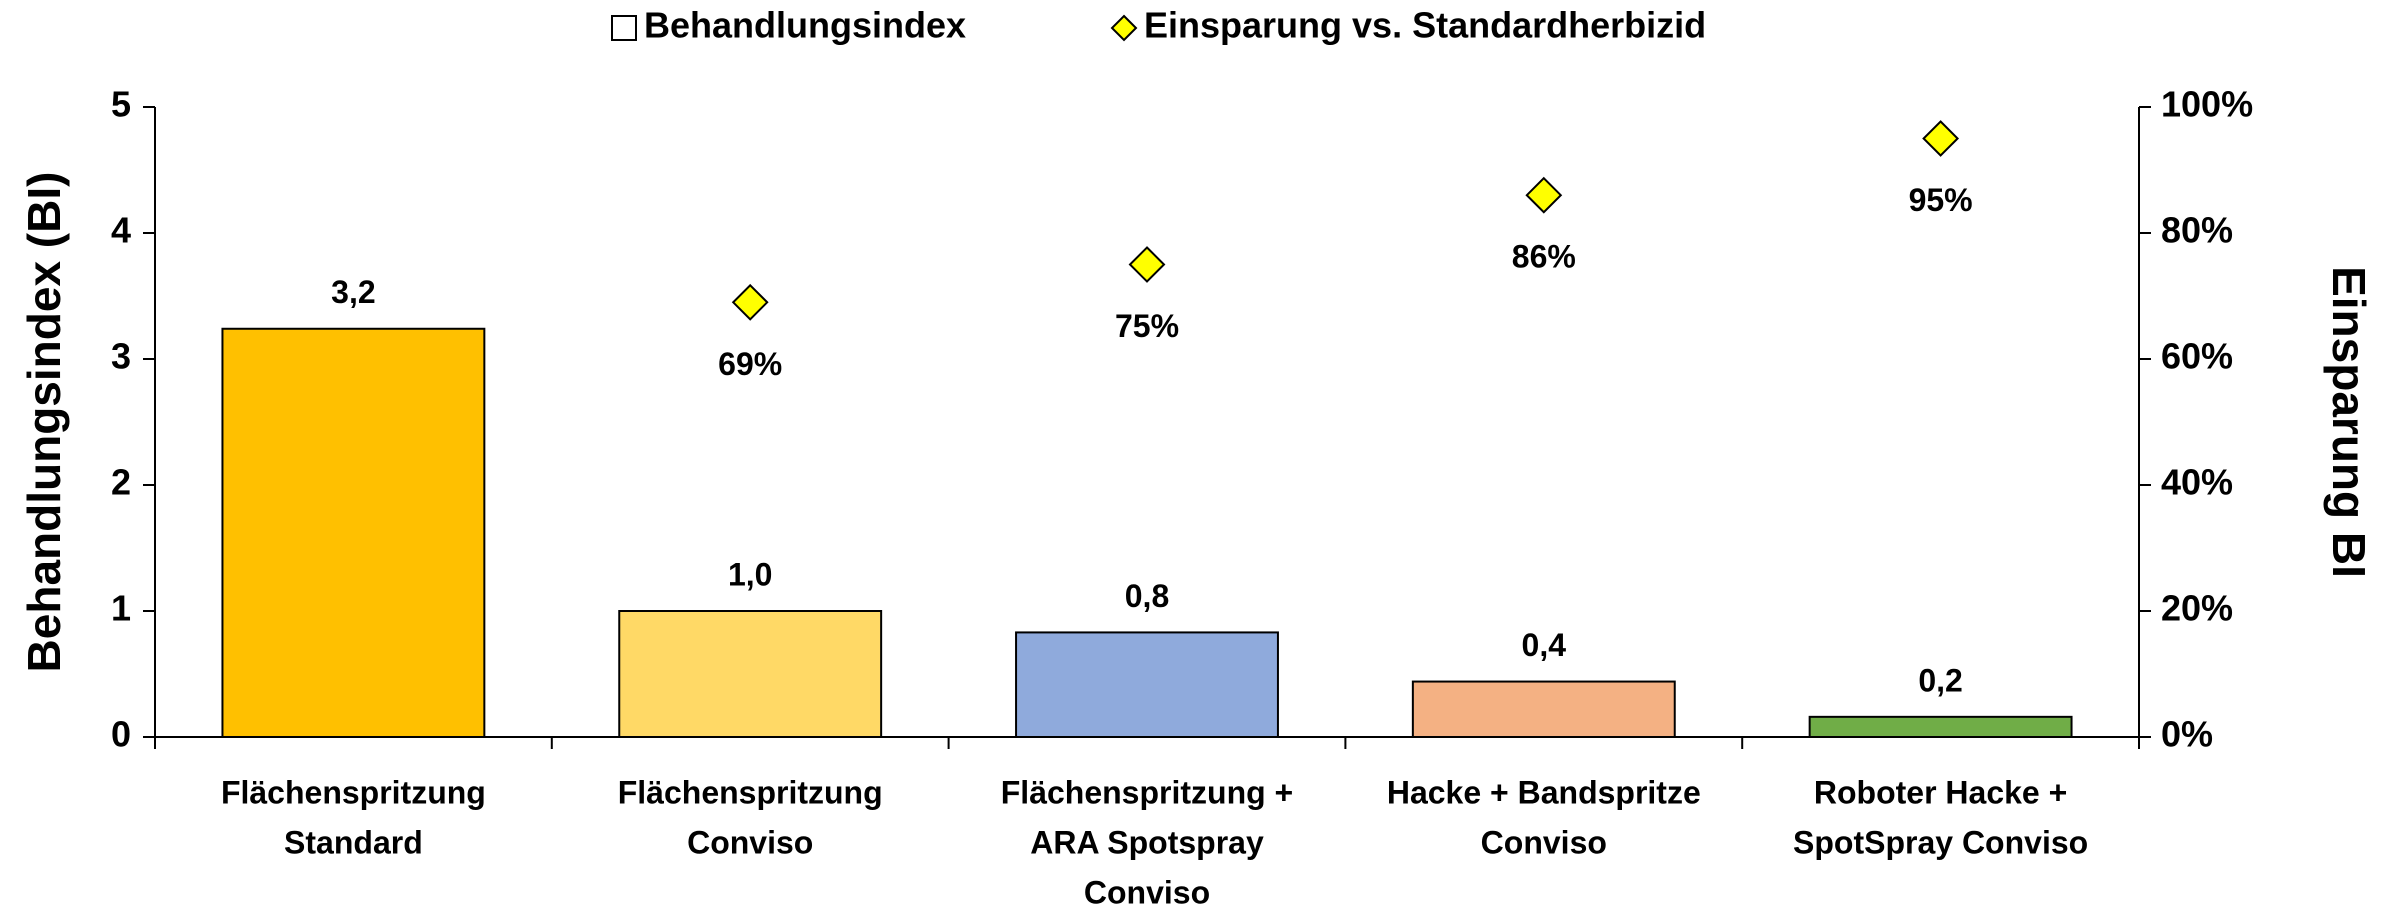  I want to click on x-tick-label: Standard, so click(353, 842).